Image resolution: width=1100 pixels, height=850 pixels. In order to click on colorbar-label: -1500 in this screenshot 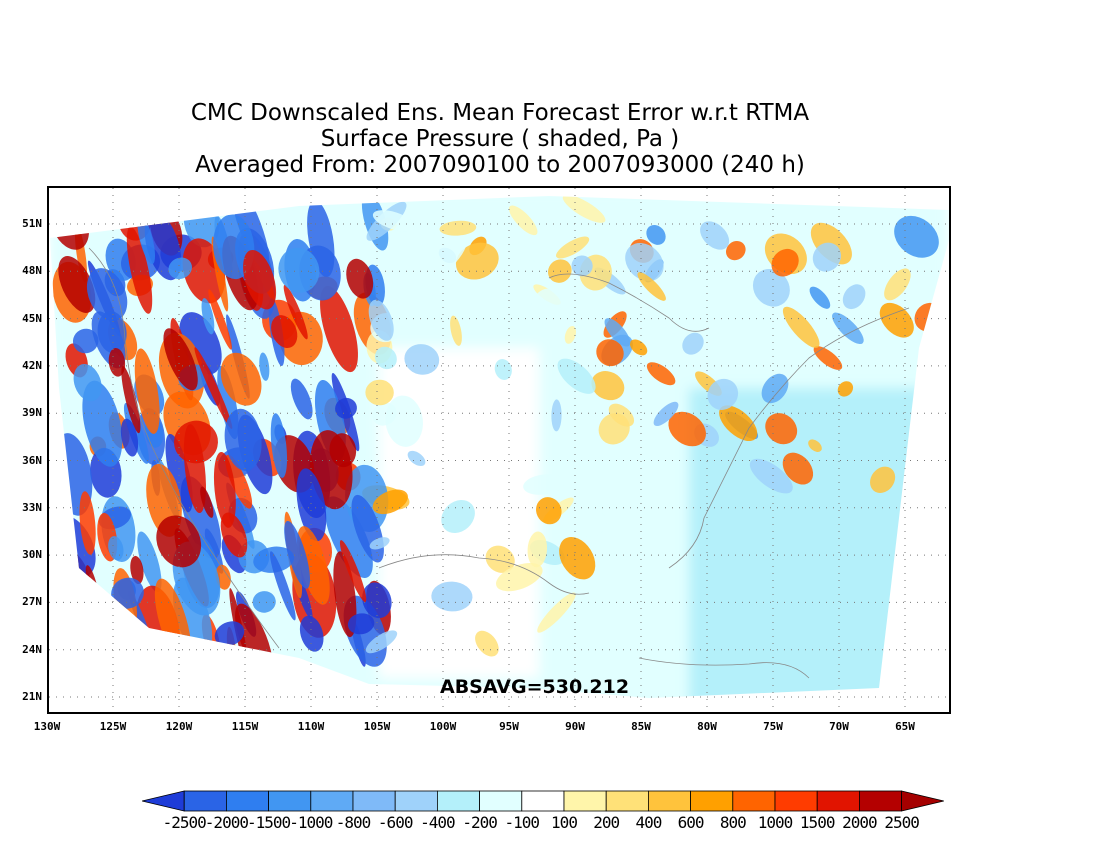, I will do `click(269, 822)`.